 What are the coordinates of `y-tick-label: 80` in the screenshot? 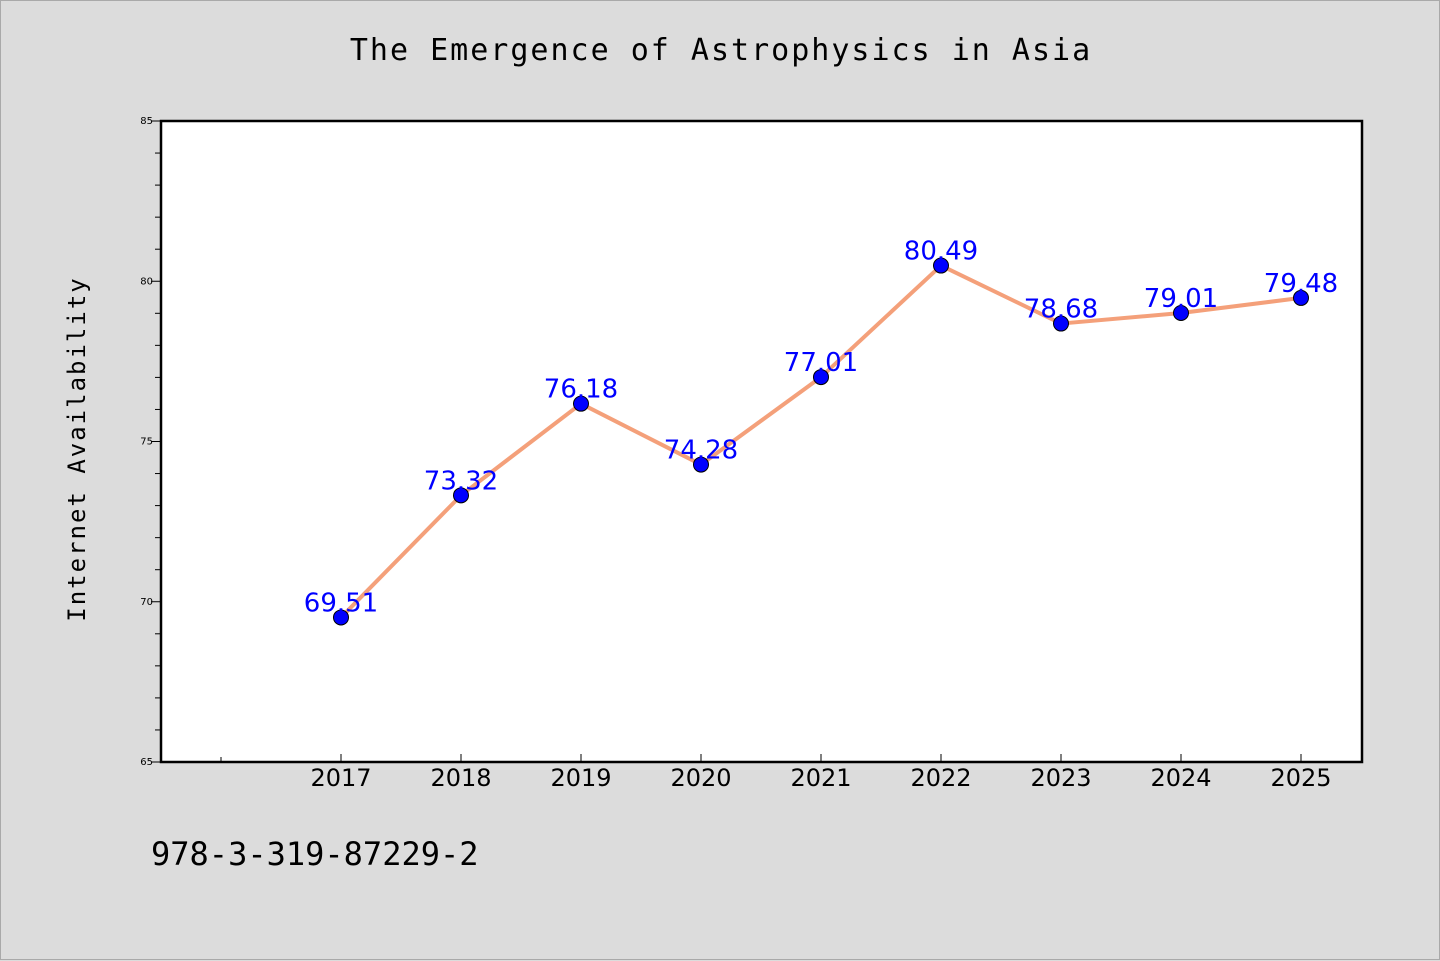 It's located at (146, 281).